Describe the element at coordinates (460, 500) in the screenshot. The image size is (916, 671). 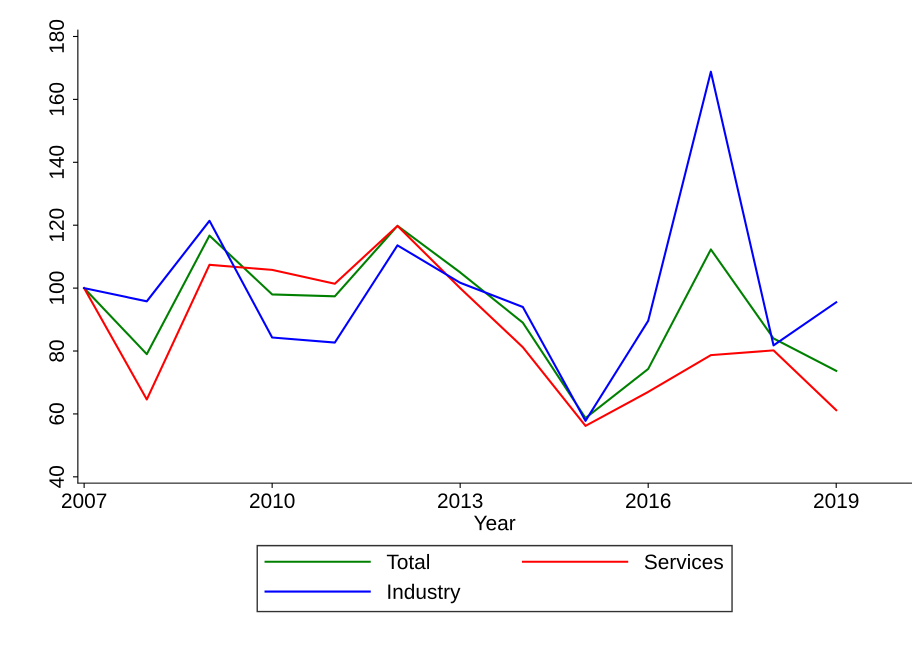
I see `x-tick-label: 2013` at that location.